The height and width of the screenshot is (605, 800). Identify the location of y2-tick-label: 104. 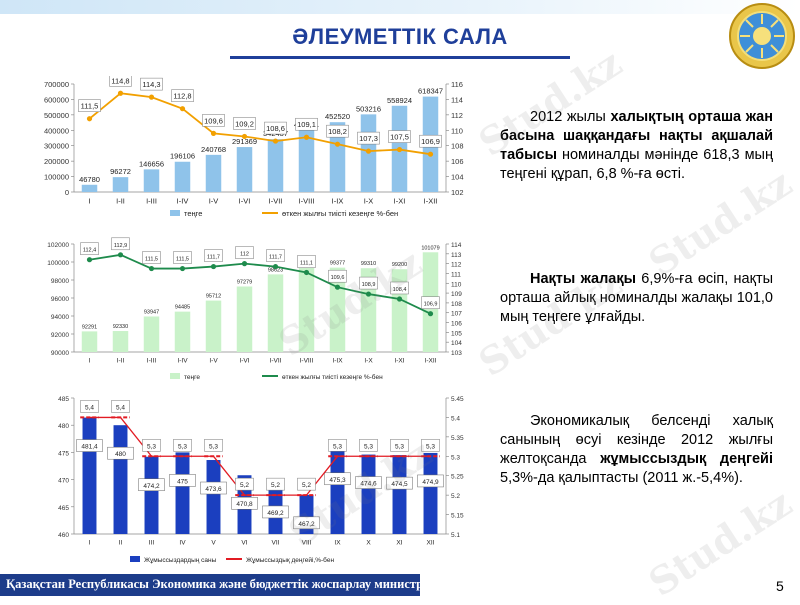
(456, 343).